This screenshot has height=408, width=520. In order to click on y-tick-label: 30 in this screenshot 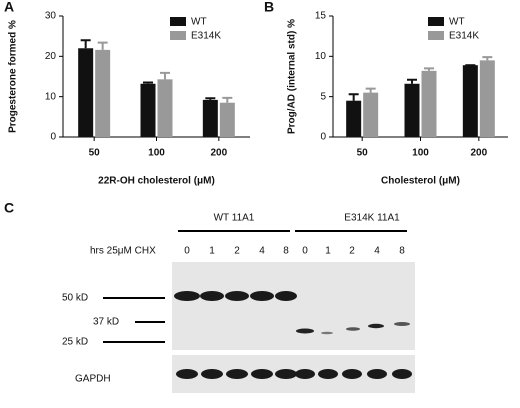, I will do `click(51, 16)`.